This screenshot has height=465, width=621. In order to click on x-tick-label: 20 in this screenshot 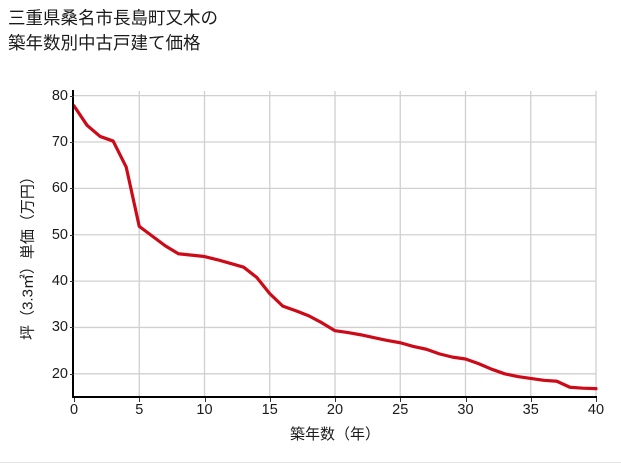, I will do `click(335, 410)`.